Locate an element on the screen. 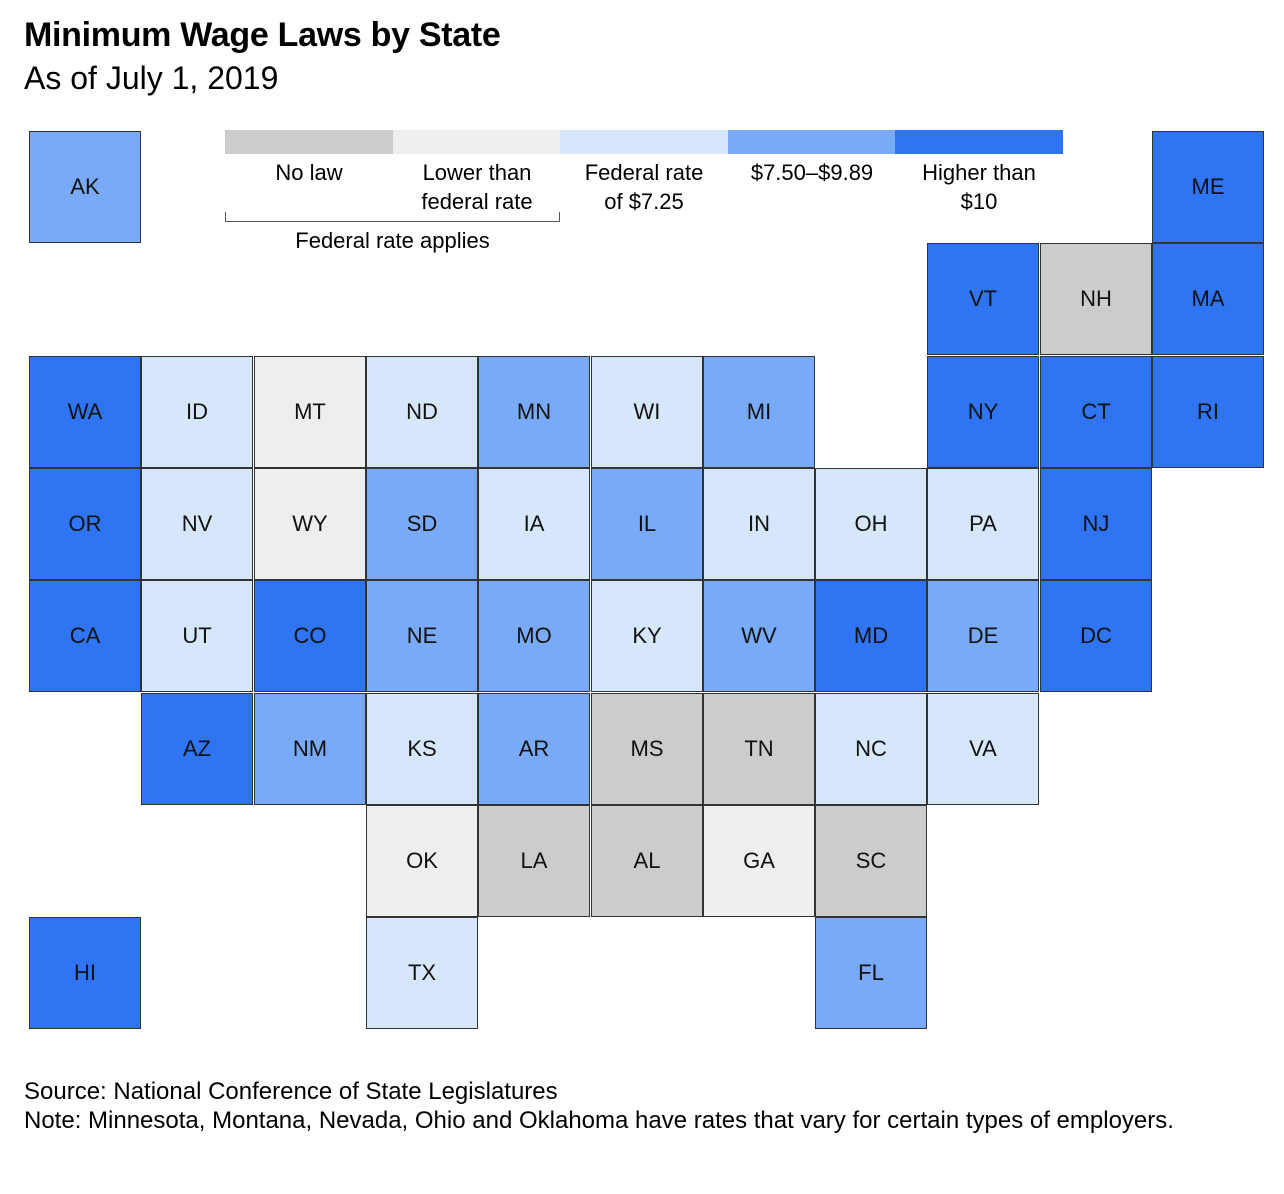 The width and height of the screenshot is (1284, 1194). legend-label-mid-rate: $7.50–$9.89 is located at coordinates (812, 172).